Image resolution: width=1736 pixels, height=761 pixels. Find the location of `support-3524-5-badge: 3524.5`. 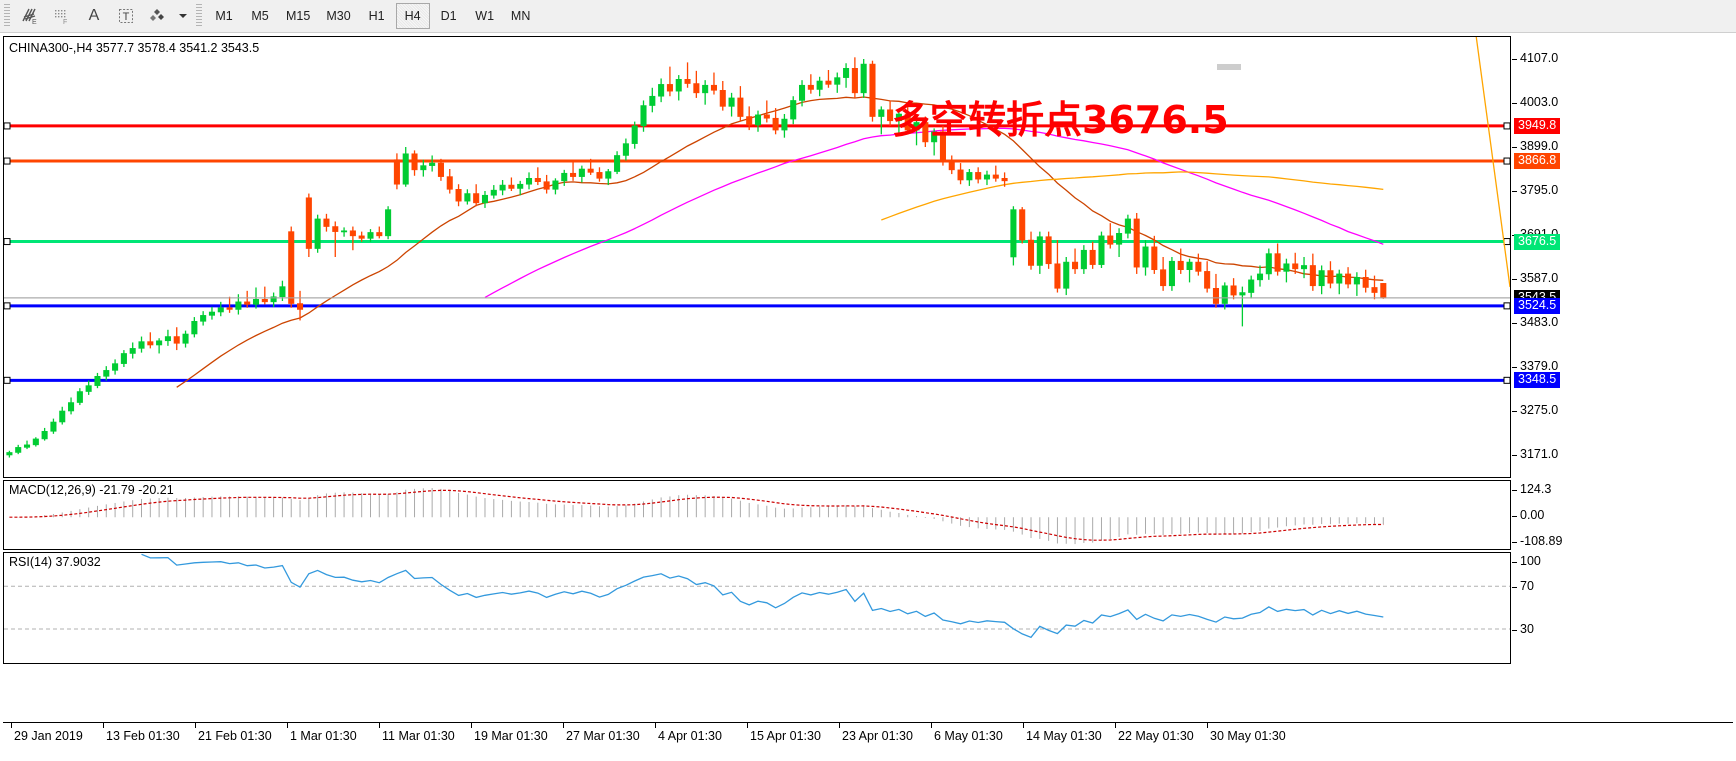

support-3524-5-badge: 3524.5 is located at coordinates (1537, 305).